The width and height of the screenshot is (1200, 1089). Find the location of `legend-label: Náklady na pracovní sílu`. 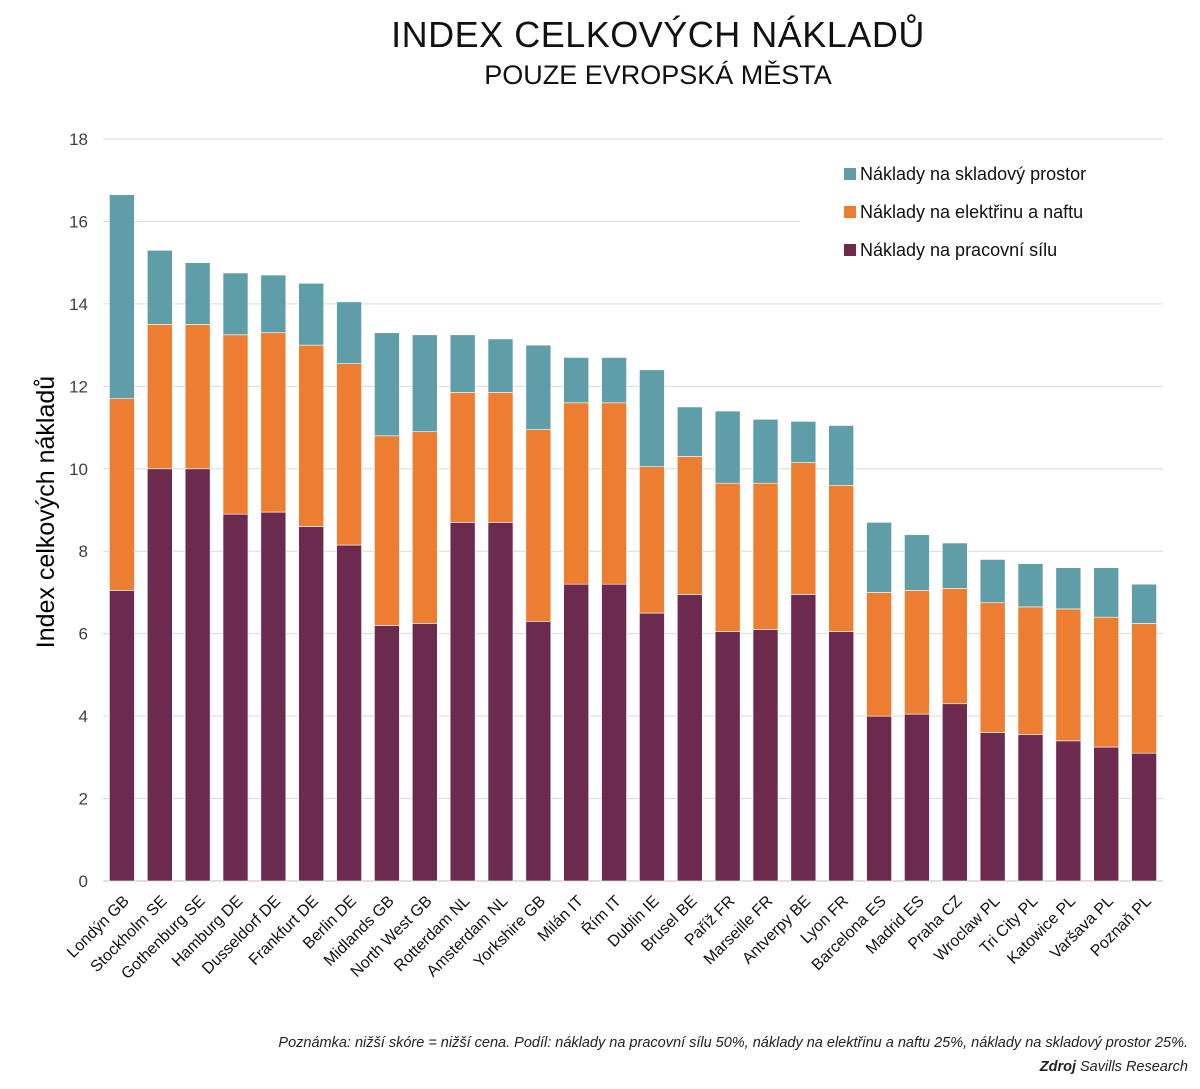

legend-label: Náklady na pracovní sílu is located at coordinates (958, 250).